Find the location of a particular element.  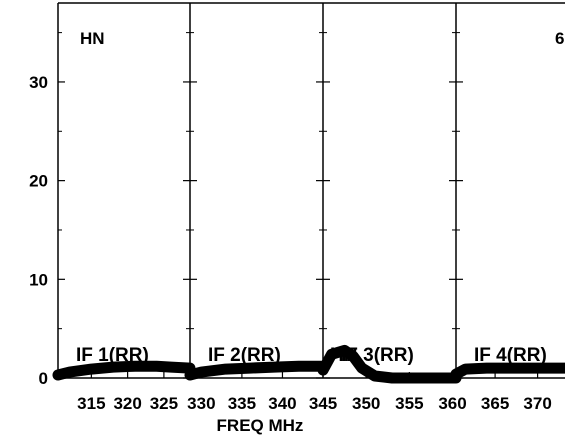

y-tick-label: 0 is located at coordinates (43, 378).